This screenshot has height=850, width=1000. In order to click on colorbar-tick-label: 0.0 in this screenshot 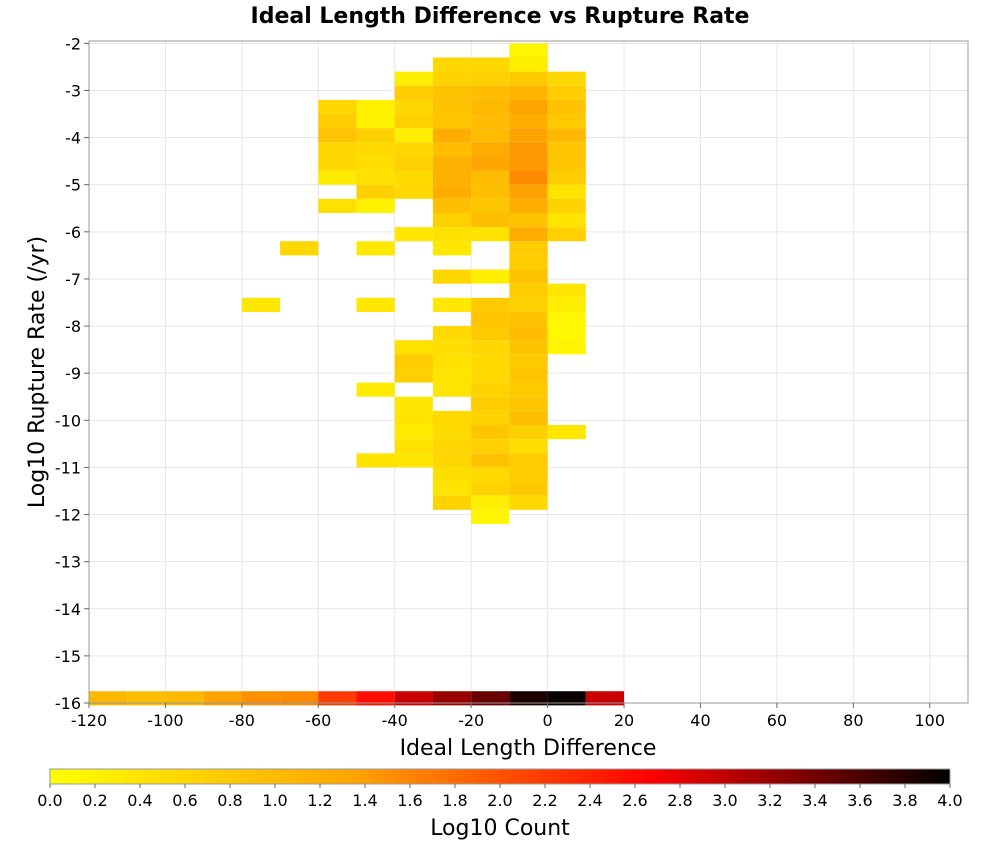, I will do `click(49, 800)`.